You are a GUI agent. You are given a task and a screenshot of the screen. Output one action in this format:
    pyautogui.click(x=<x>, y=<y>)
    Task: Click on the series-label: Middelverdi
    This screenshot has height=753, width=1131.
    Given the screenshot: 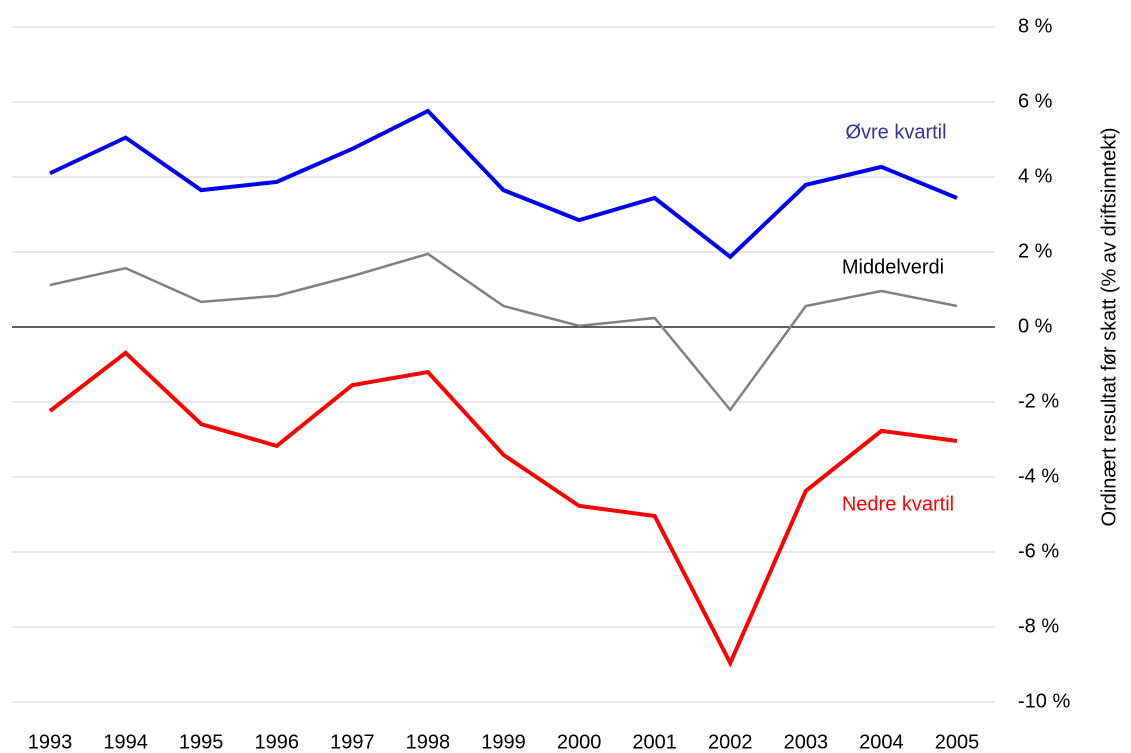 What is the action you would take?
    pyautogui.click(x=893, y=267)
    